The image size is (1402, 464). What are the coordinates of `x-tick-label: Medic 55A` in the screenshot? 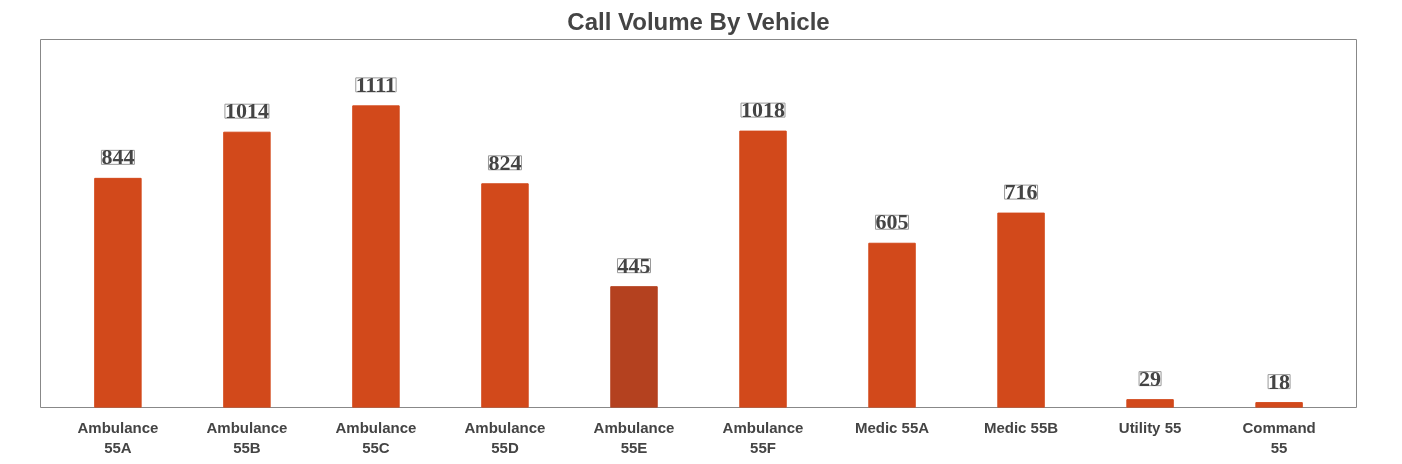 It's located at (892, 427).